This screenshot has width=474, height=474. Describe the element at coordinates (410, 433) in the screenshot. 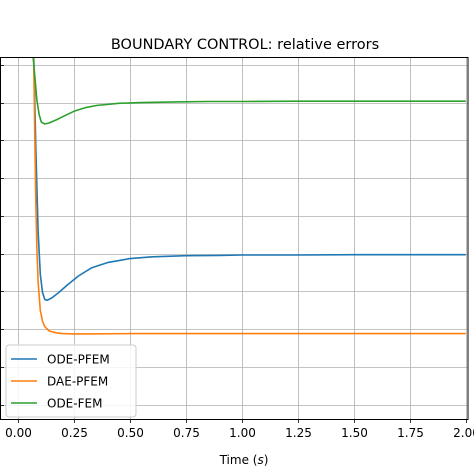

I see `x-tick-label: 1.75` at that location.